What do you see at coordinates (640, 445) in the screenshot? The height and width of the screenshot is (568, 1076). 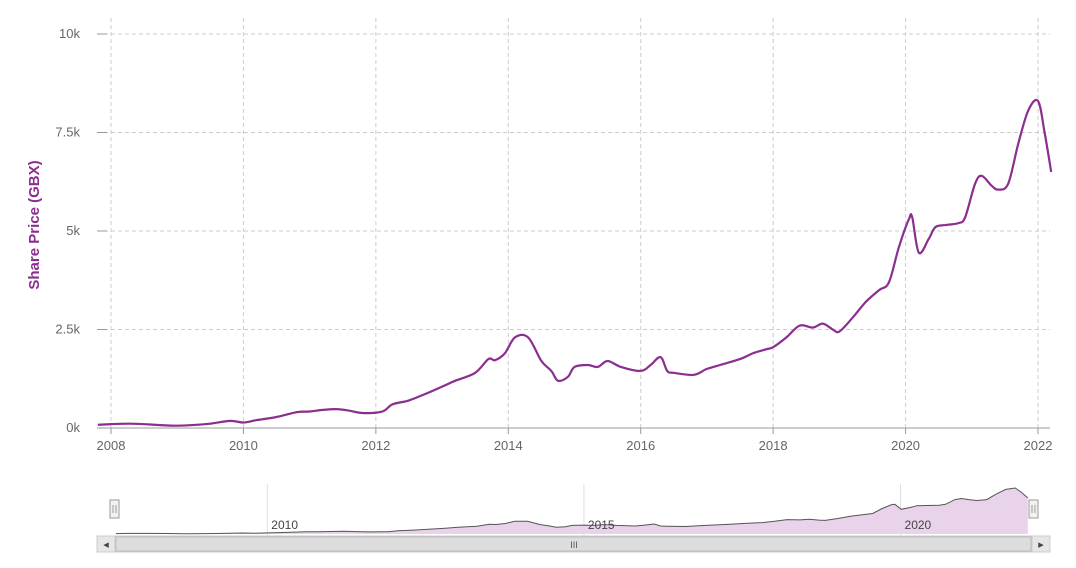 I see `x-tick-label: 2016` at bounding box center [640, 445].